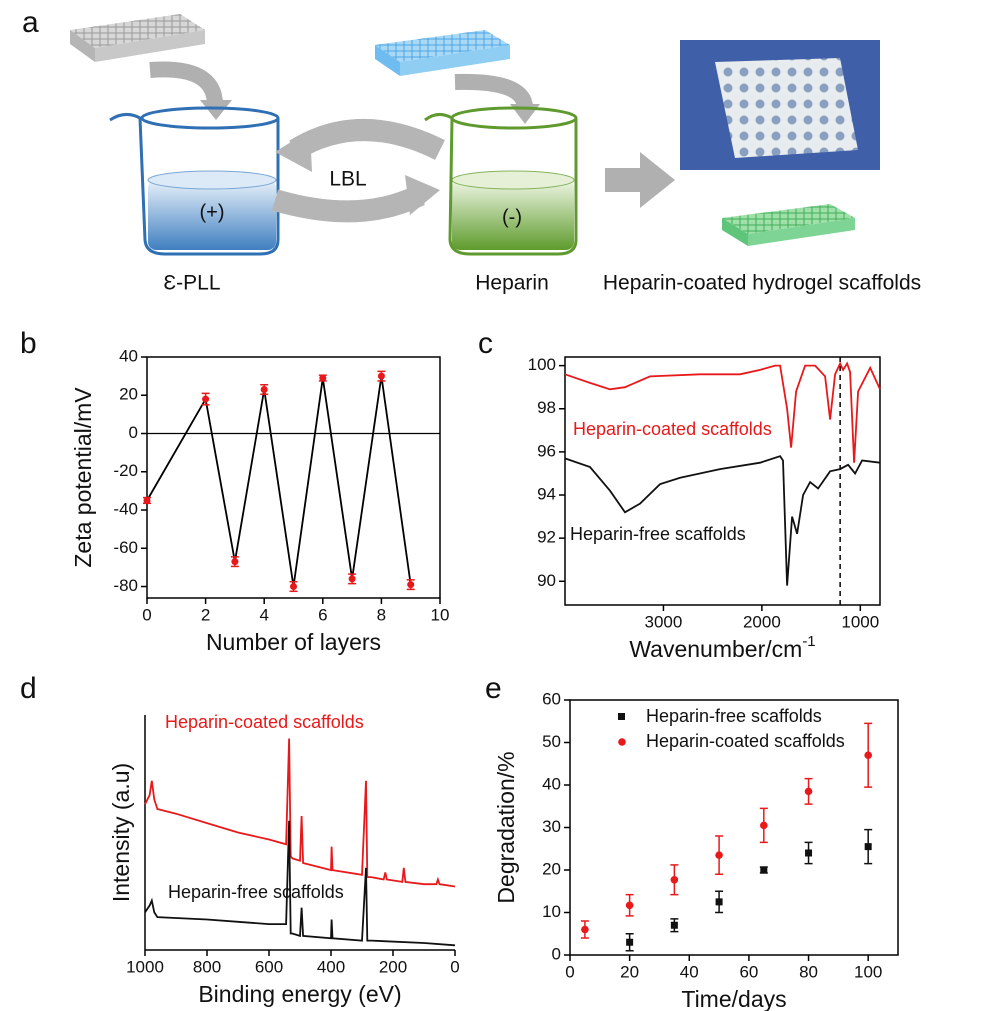 The image size is (1003, 1011). I want to click on x-axis-label-text: Time/days, so click(733, 998).